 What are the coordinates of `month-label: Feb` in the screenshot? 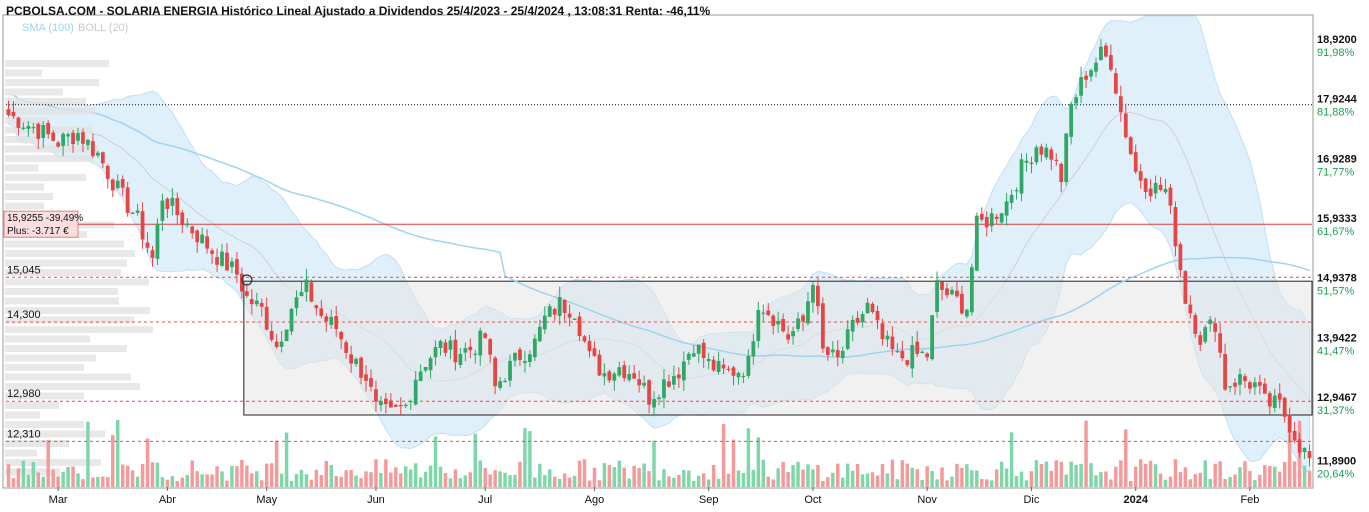 It's located at (1249, 500).